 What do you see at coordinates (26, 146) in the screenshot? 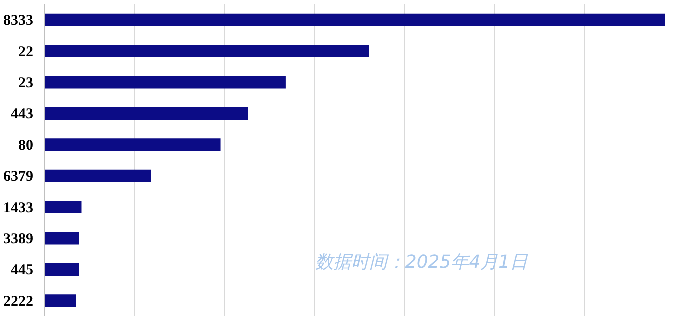
I see `y-tick-label: 80` at bounding box center [26, 146].